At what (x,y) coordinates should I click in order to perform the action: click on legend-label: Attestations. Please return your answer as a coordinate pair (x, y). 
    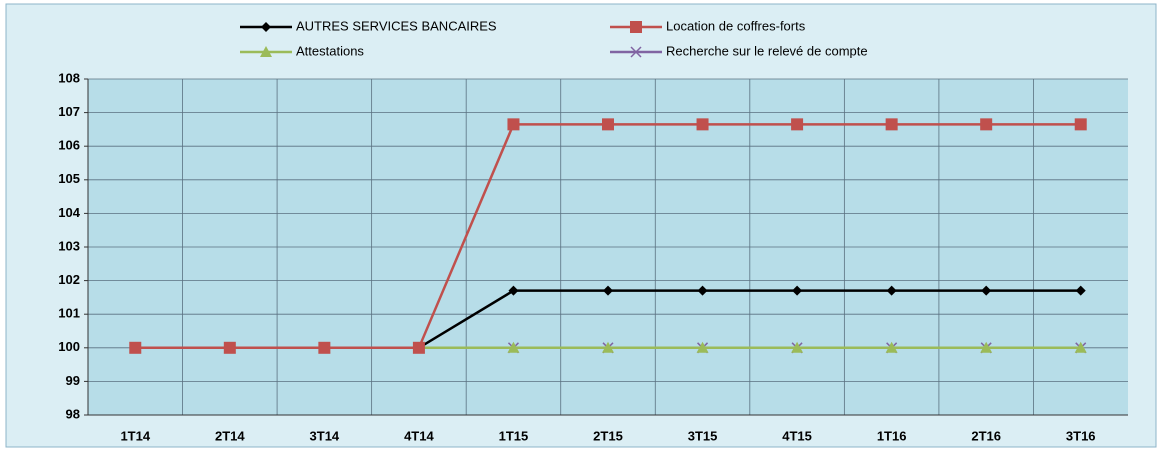
    Looking at the image, I should click on (330, 50).